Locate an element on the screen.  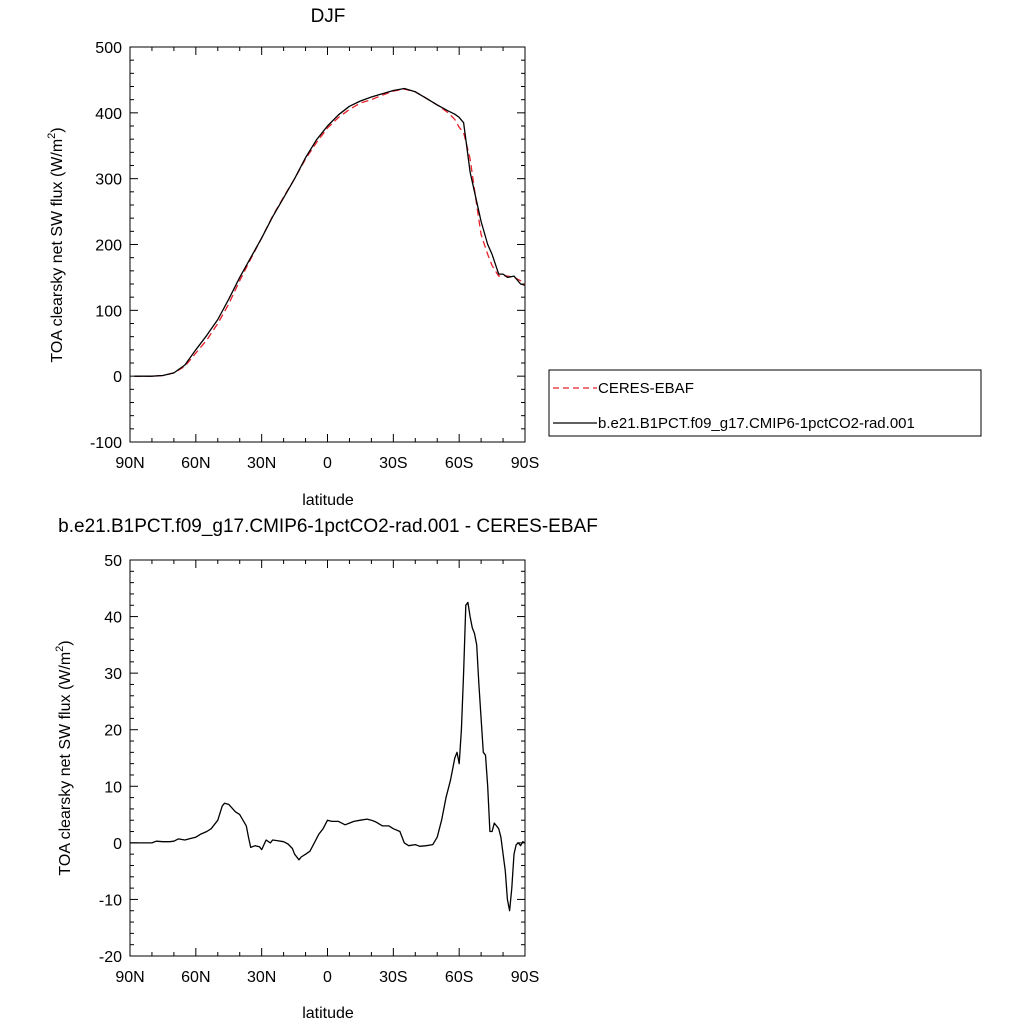
y-axis-label-djf: TOA clearsky net SW flux (W/m2) is located at coordinates (56, 244).